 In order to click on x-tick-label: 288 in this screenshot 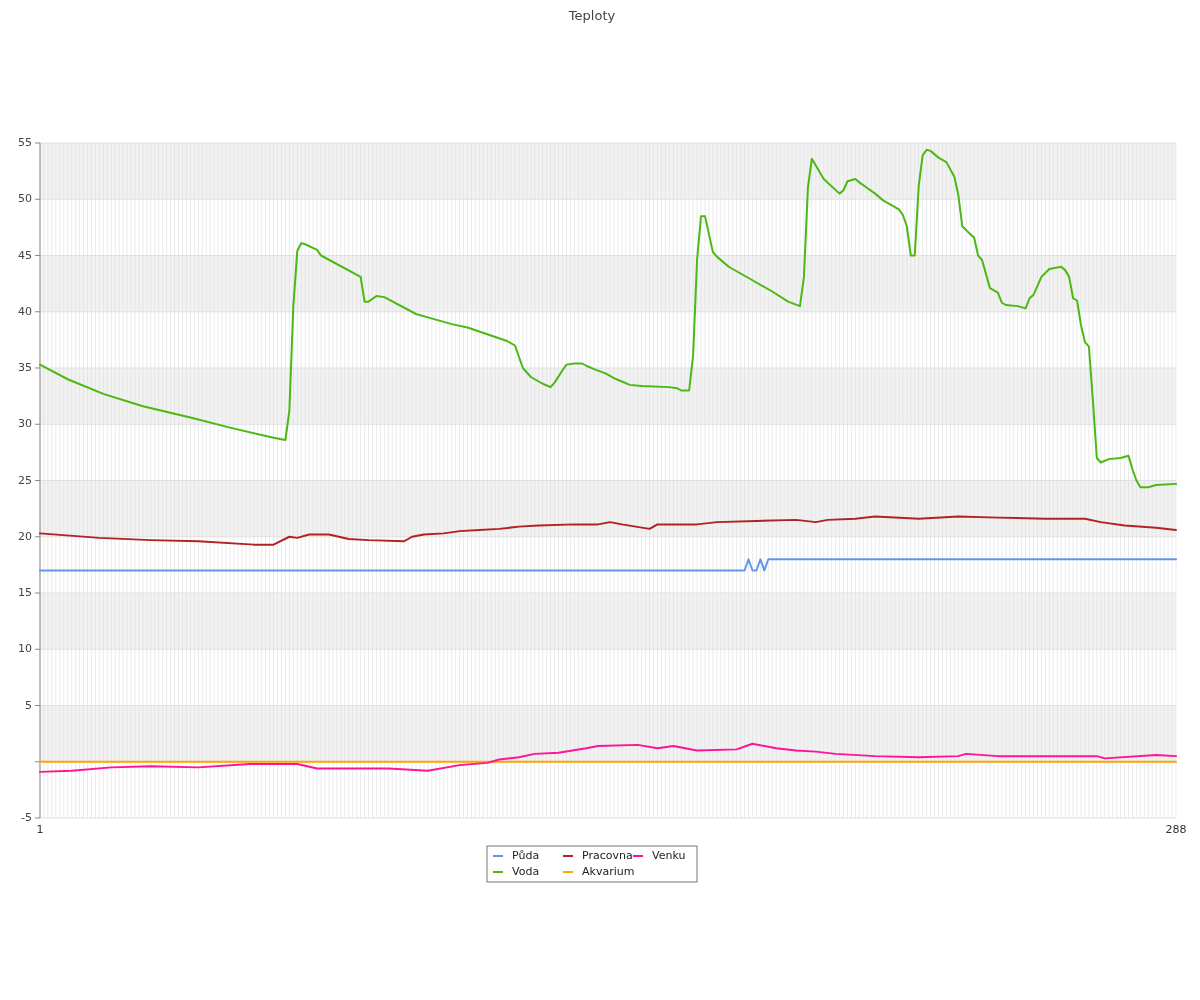, I will do `click(1176, 829)`.